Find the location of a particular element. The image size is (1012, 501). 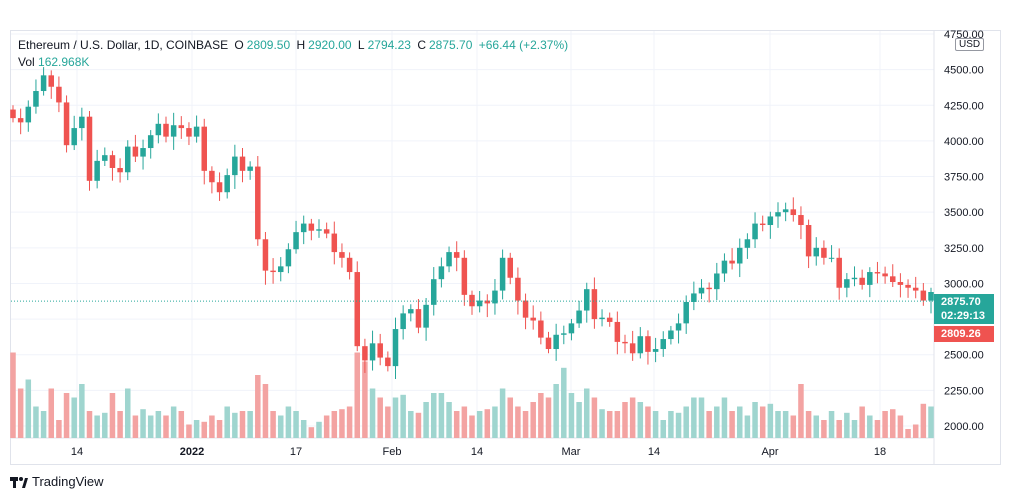

vol-value: 162.968K is located at coordinates (64, 62).